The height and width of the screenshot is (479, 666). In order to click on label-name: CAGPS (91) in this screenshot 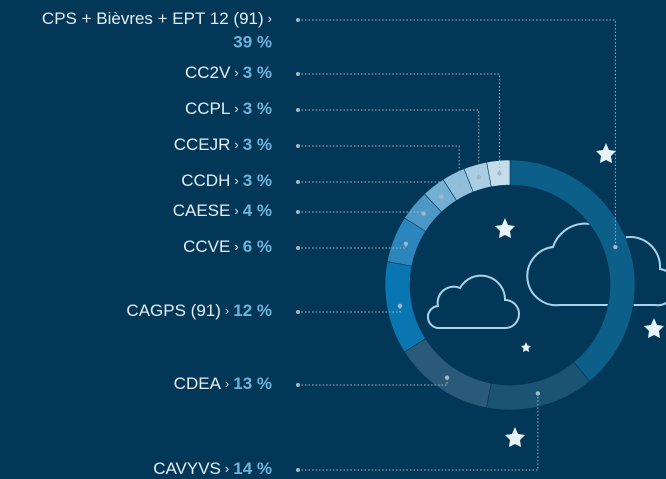, I will do `click(173, 310)`.